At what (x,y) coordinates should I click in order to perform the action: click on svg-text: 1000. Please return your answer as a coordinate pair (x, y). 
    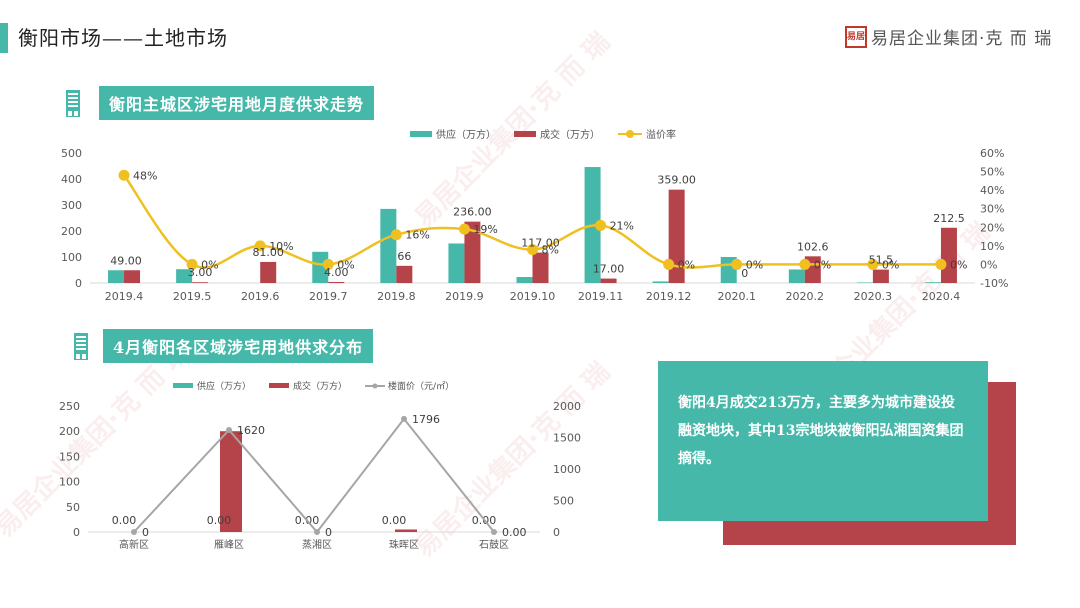
    Looking at the image, I should click on (567, 469).